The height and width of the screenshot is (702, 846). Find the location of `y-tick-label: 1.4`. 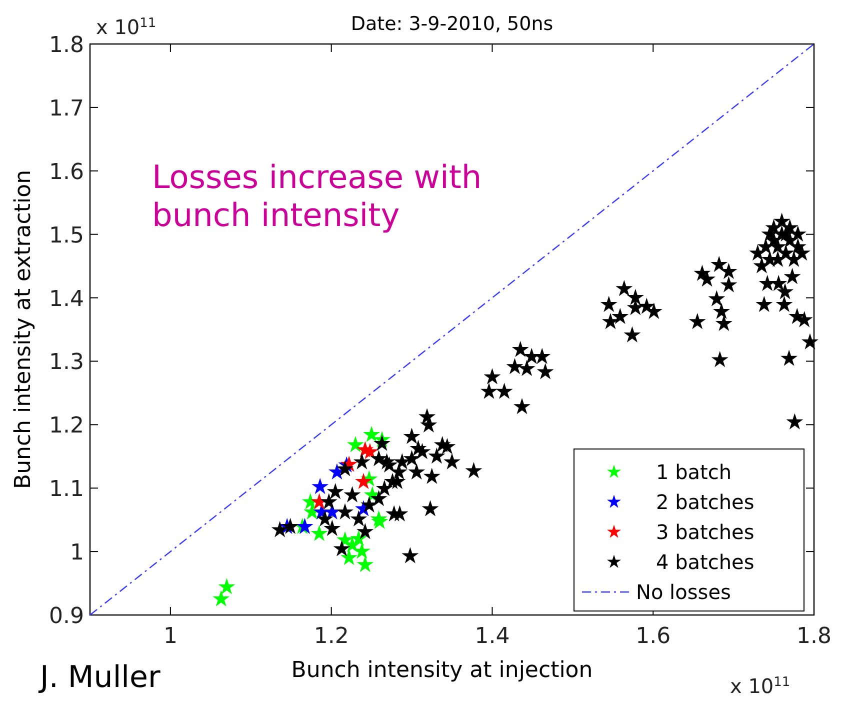

y-tick-label: 1.4 is located at coordinates (66, 299).